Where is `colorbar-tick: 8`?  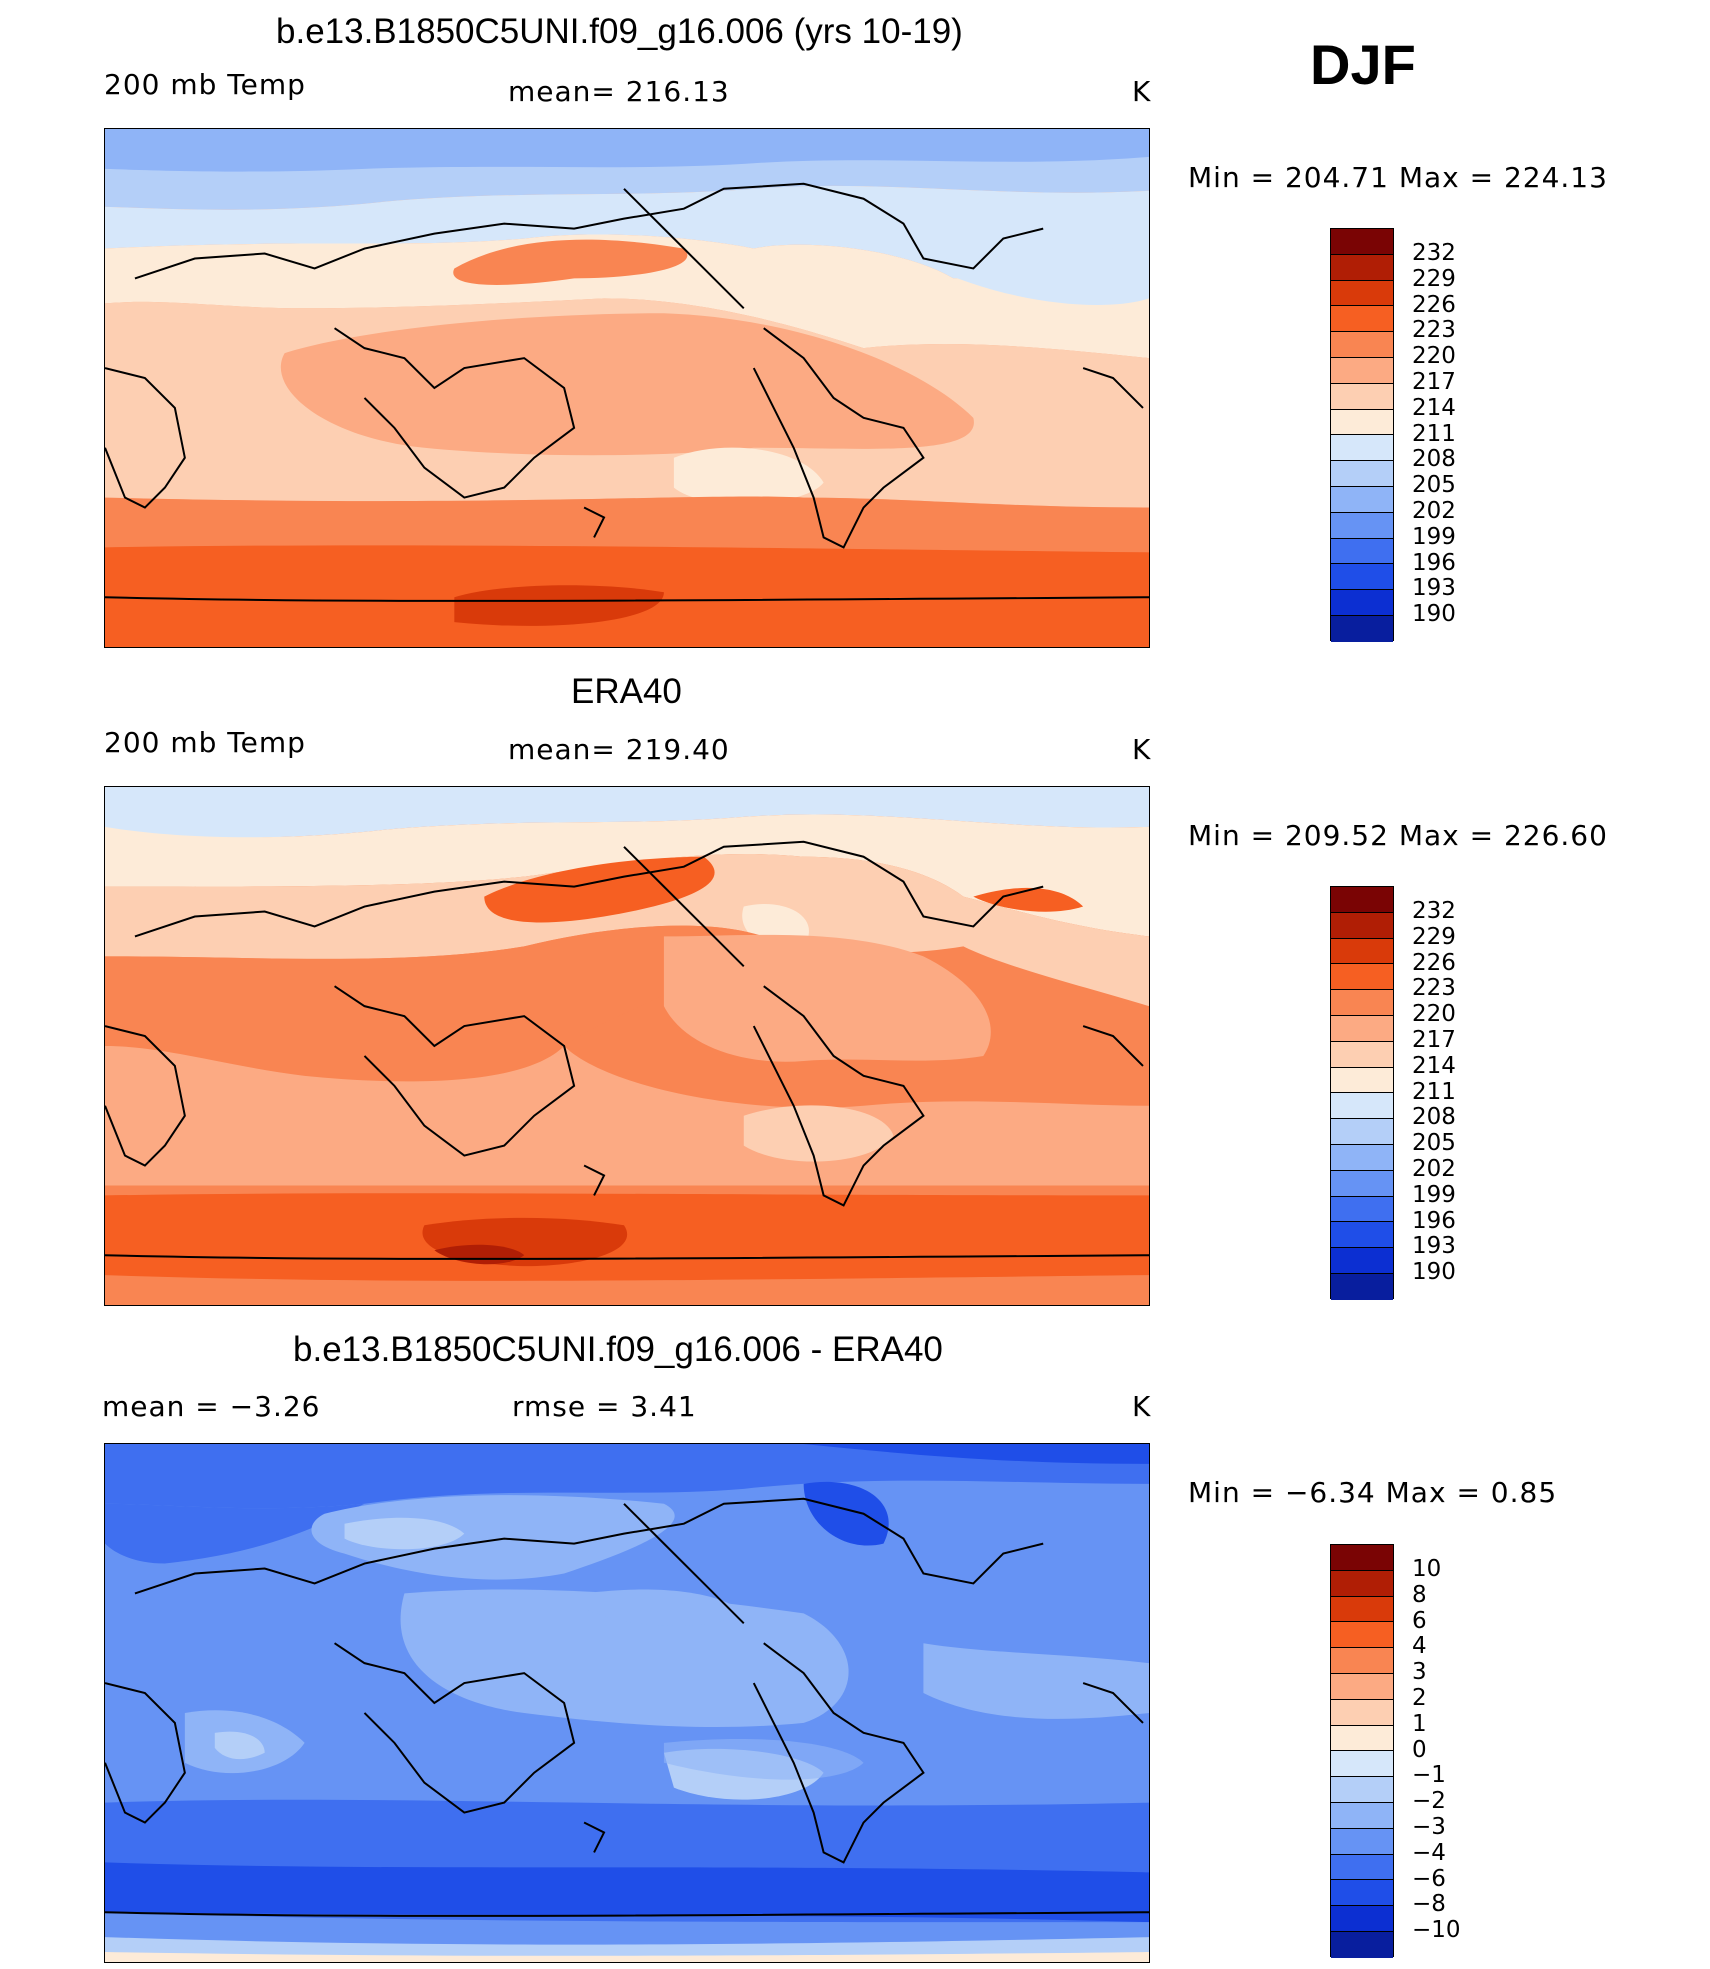
colorbar-tick: 8 is located at coordinates (1419, 1595).